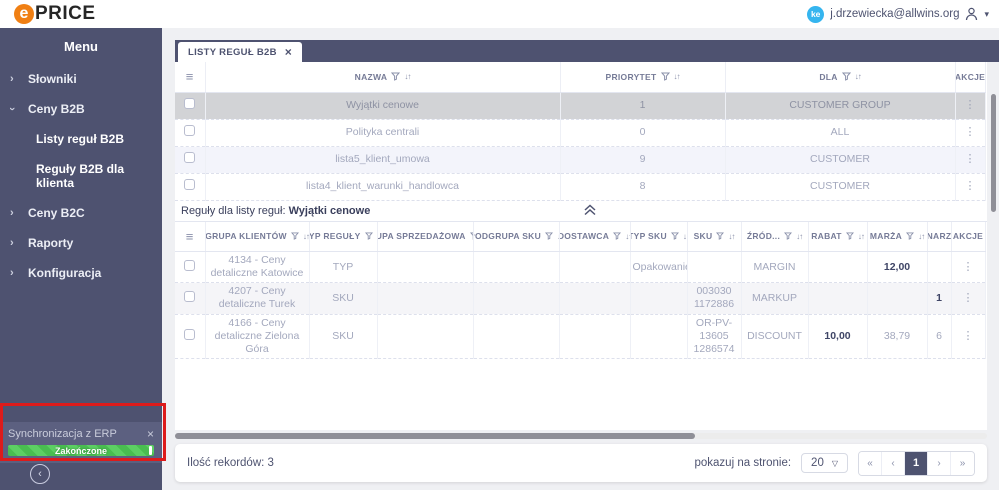 The width and height of the screenshot is (999, 490). What do you see at coordinates (584, 236) in the screenshot?
I see `column-header-dostawca: DOSTAWCA` at bounding box center [584, 236].